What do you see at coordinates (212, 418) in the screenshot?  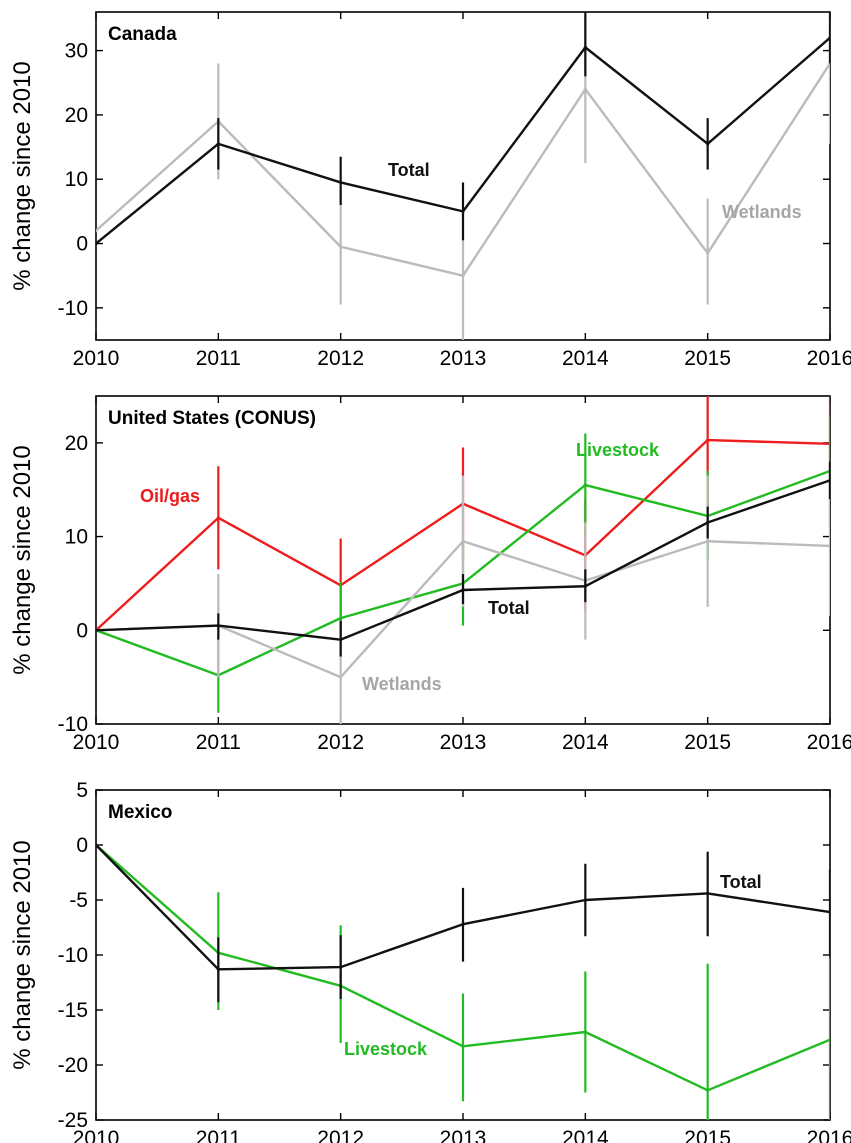 I see `panel-title: United States (CONUS)` at bounding box center [212, 418].